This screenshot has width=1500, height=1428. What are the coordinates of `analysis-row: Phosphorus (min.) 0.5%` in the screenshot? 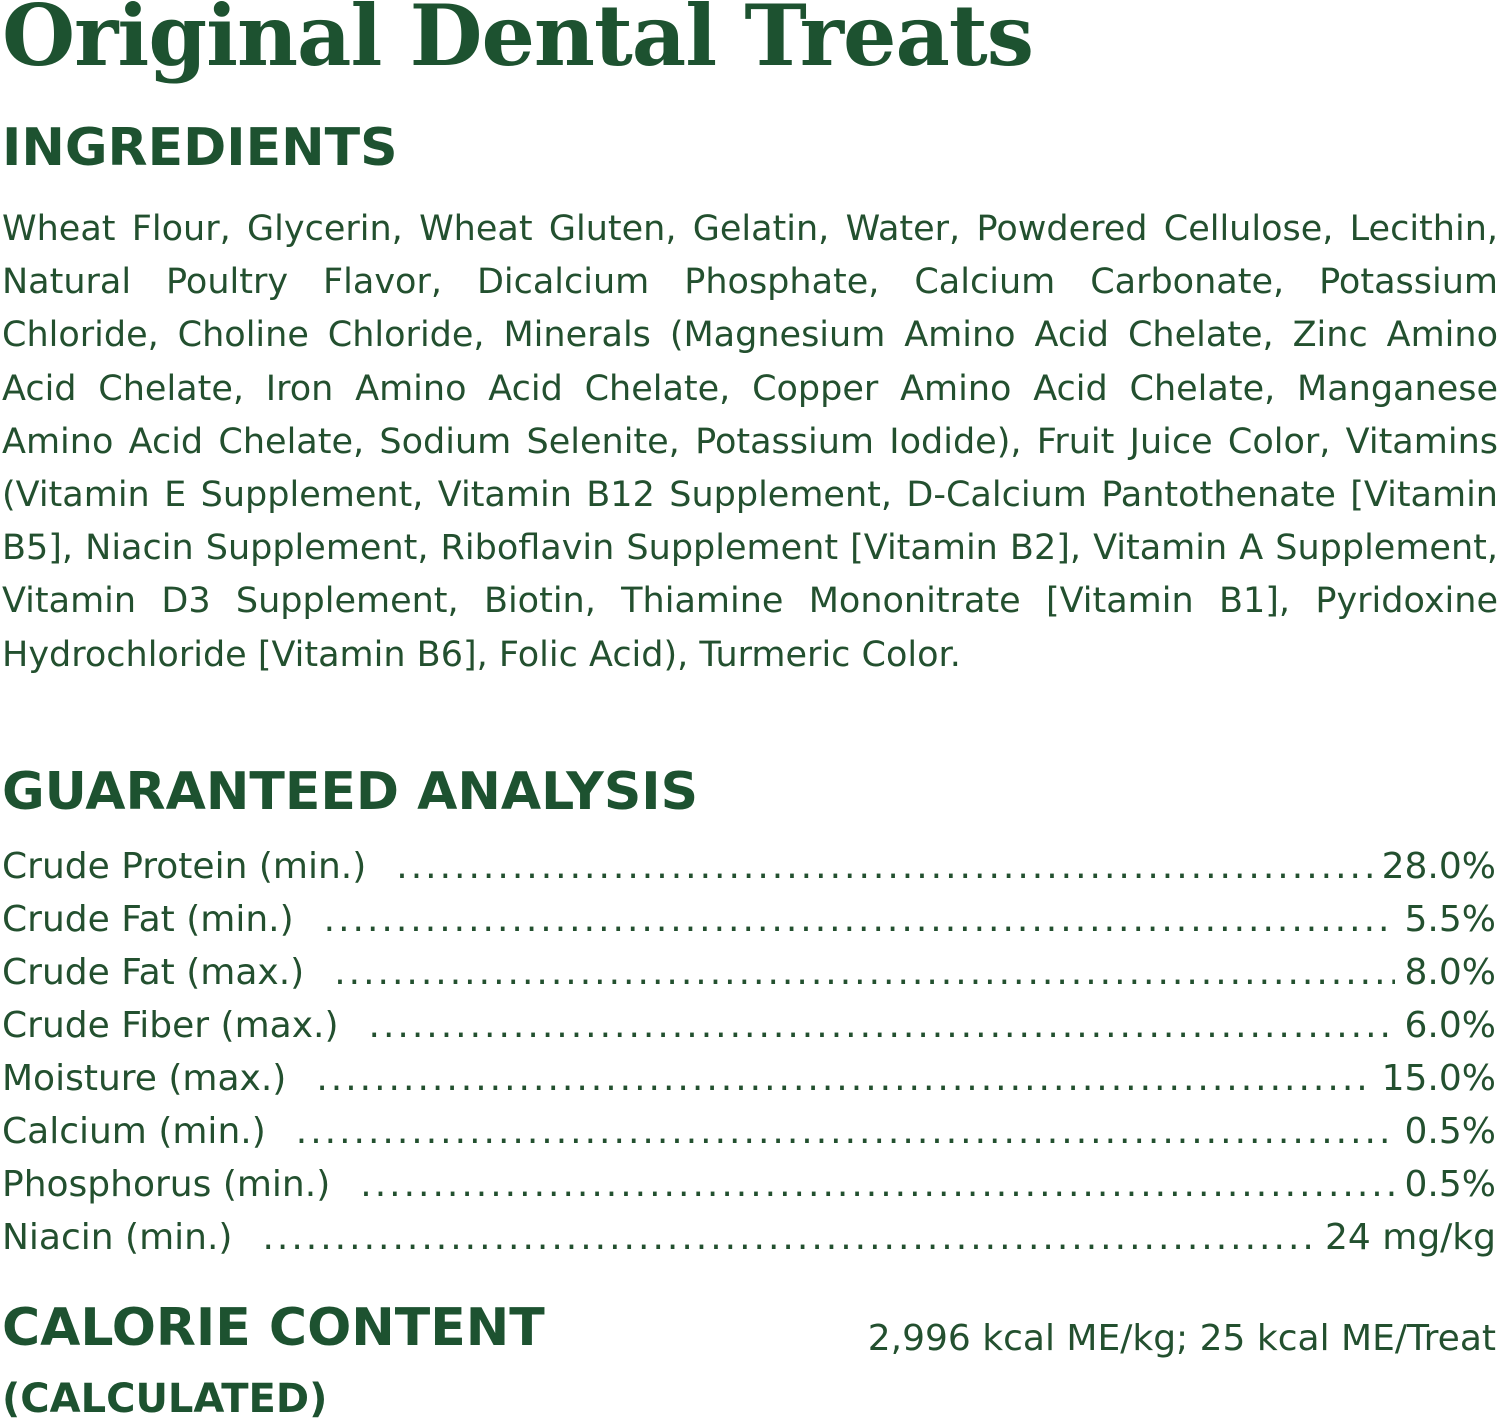 It's located at (749, 1190).